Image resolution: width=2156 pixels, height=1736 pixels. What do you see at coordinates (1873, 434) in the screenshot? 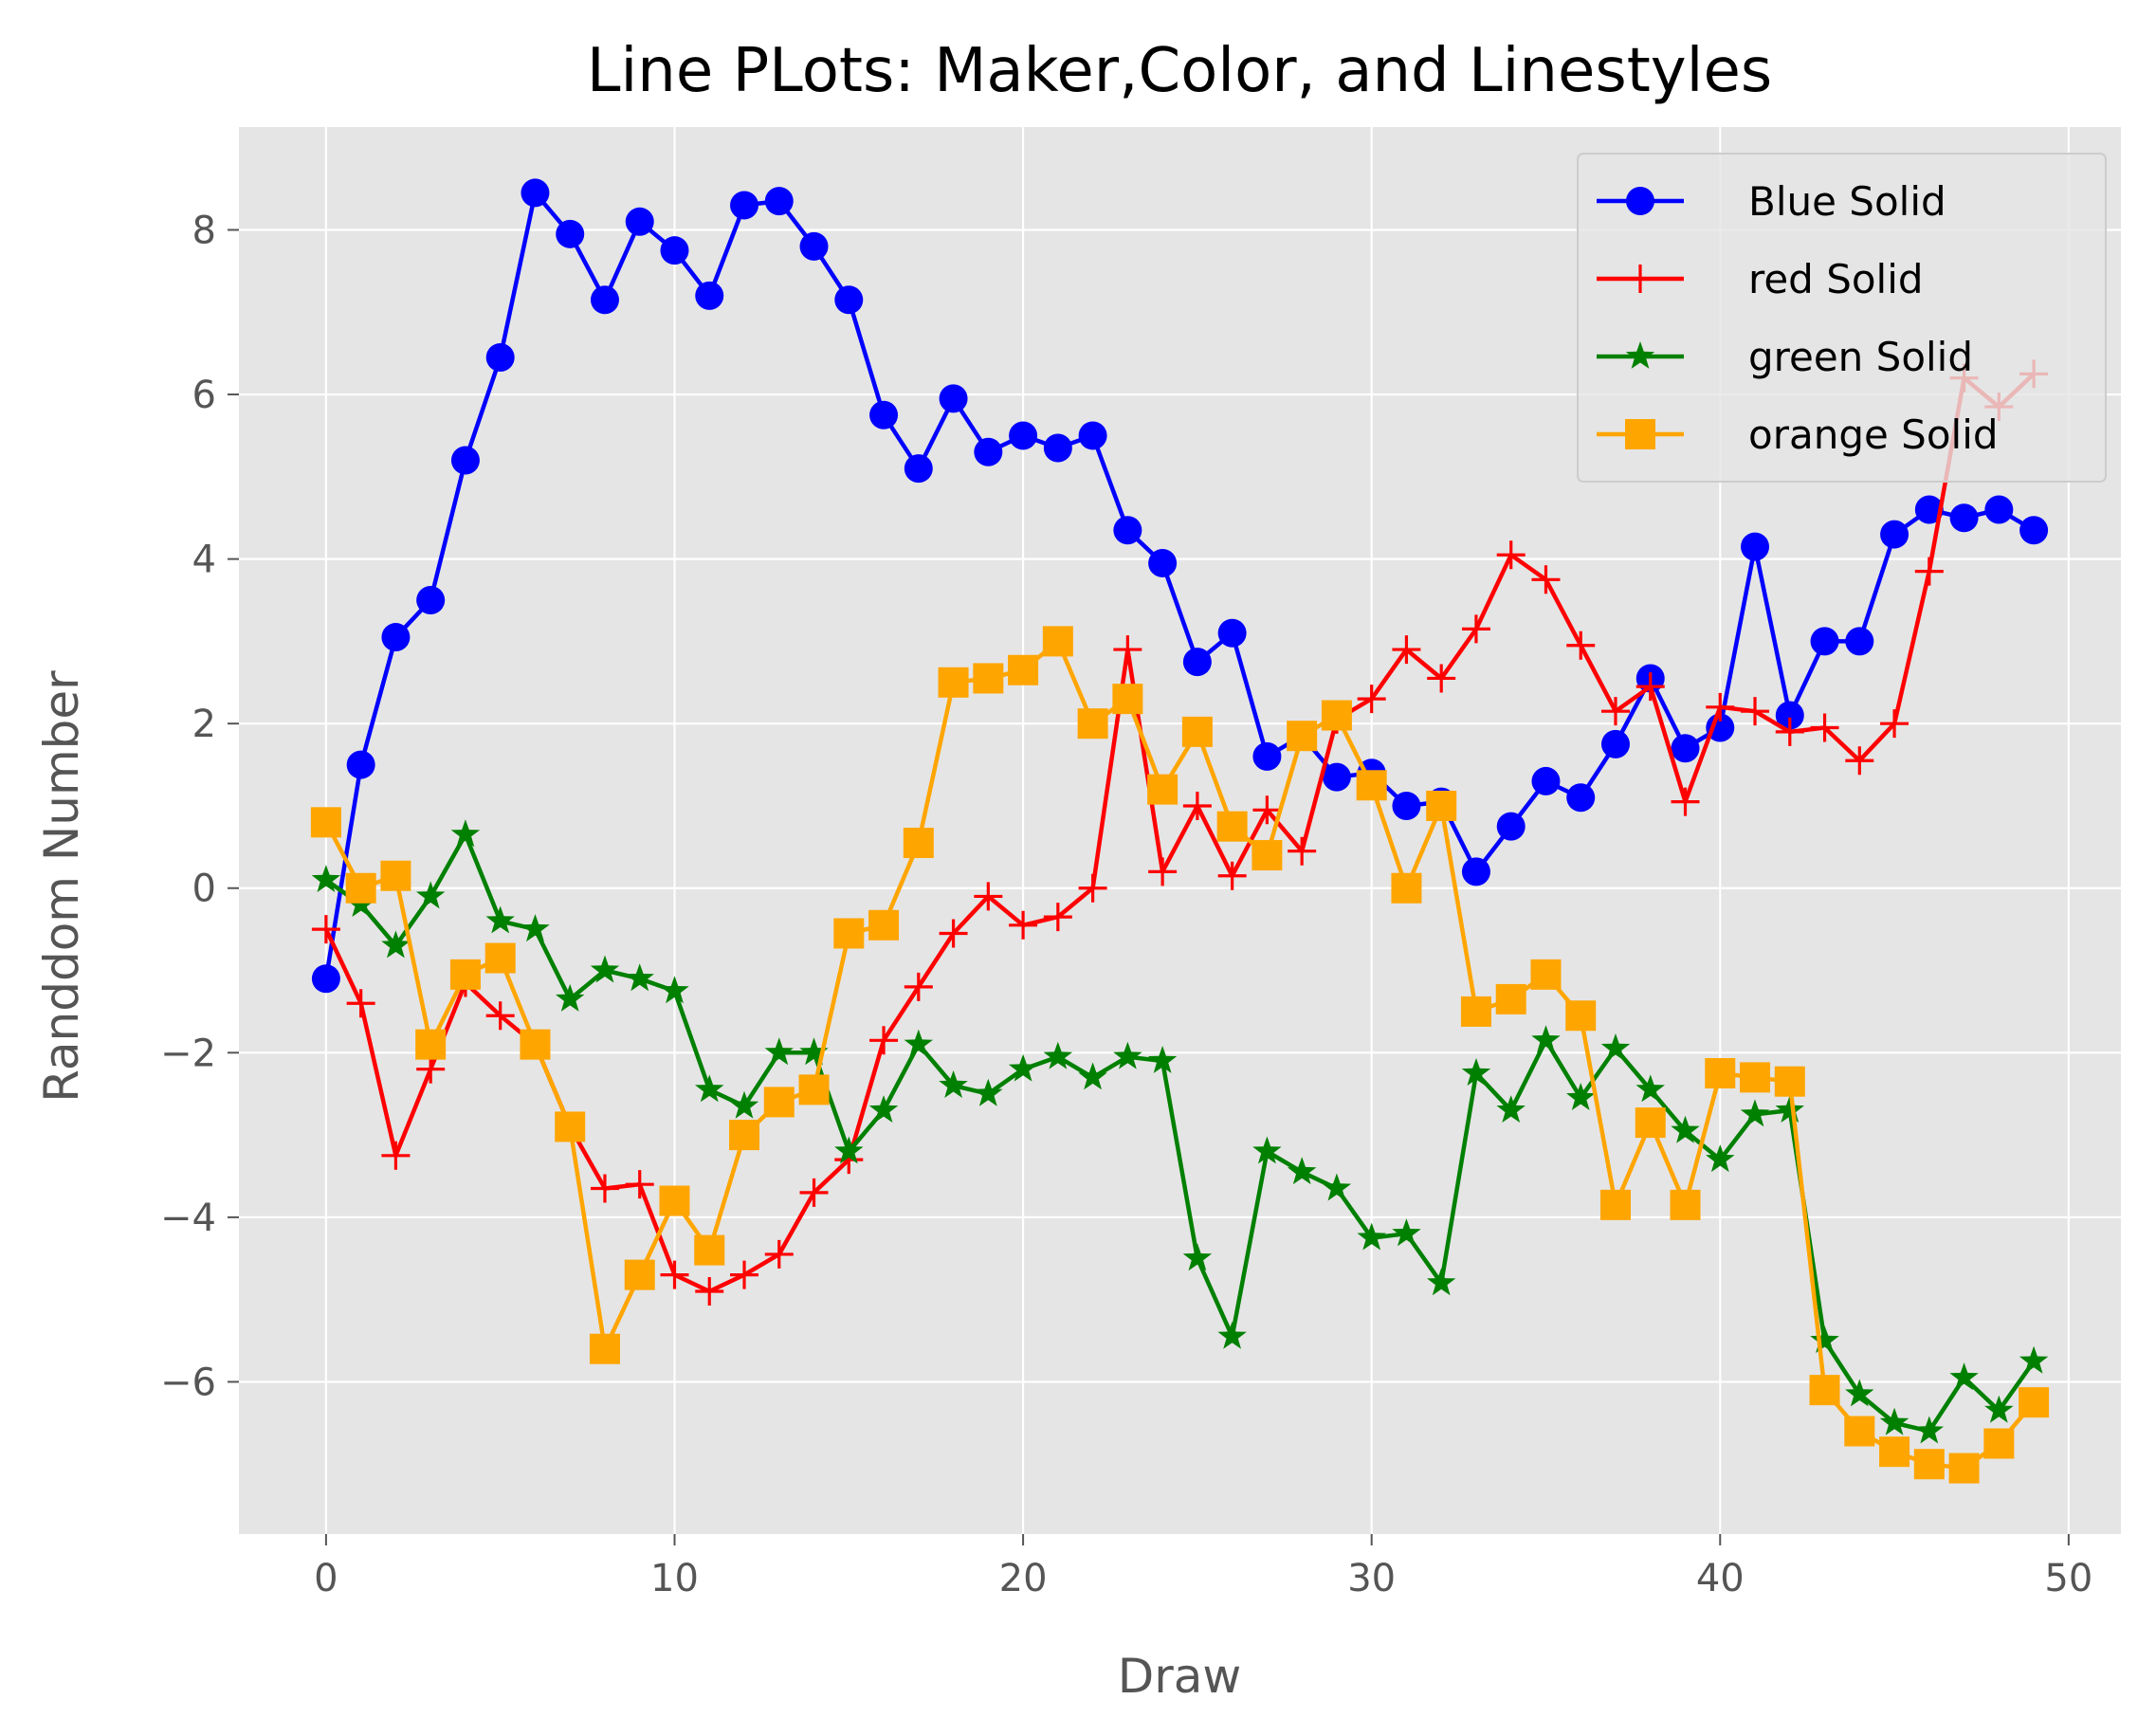
I see `legend-label: orange Solid` at bounding box center [1873, 434].